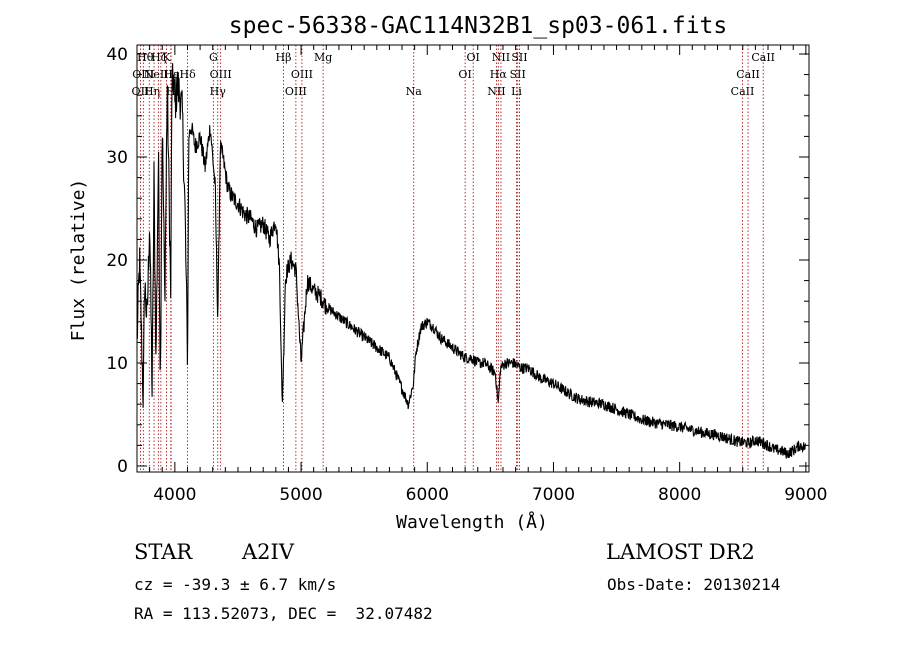  Describe the element at coordinates (553, 495) in the screenshot. I see `x-tick-label: 7000` at that location.